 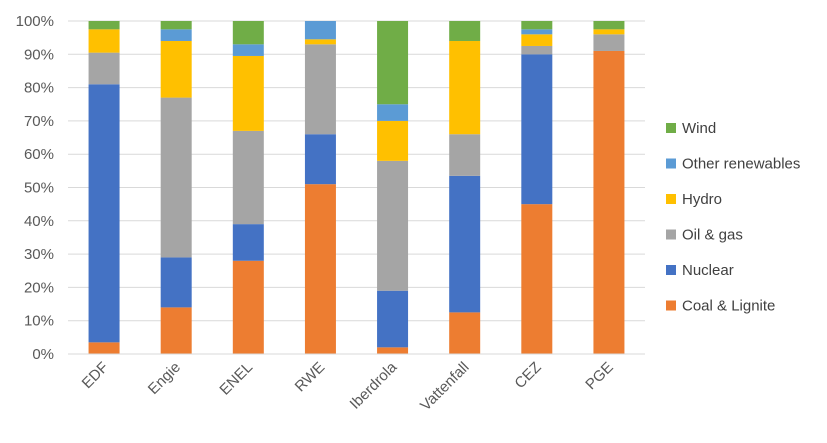 What do you see at coordinates (39, 154) in the screenshot?
I see `y-tick-label: 60%` at bounding box center [39, 154].